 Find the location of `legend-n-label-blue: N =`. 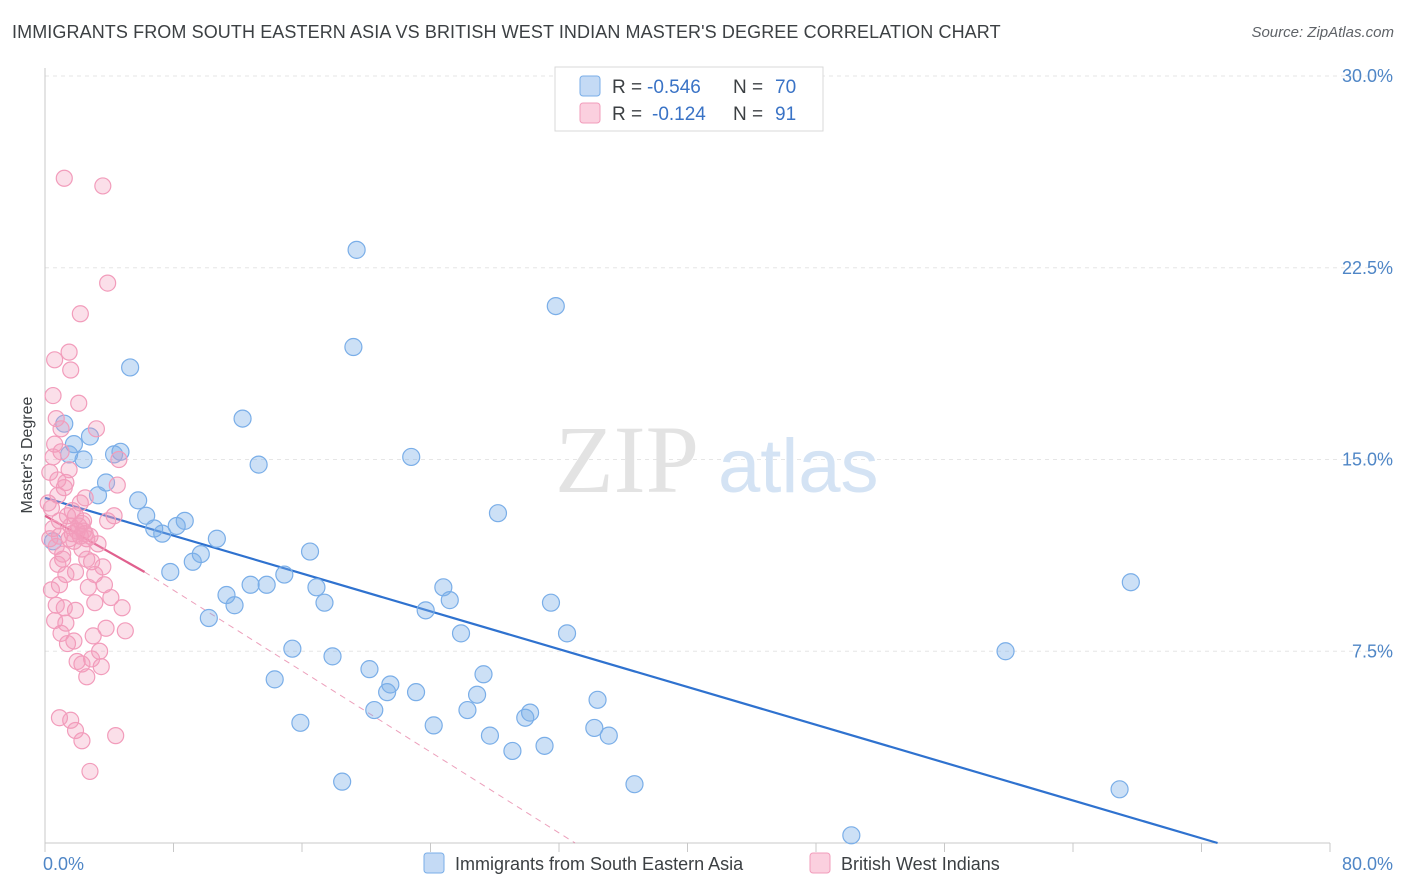

legend-n-label-blue: N = is located at coordinates (748, 87).